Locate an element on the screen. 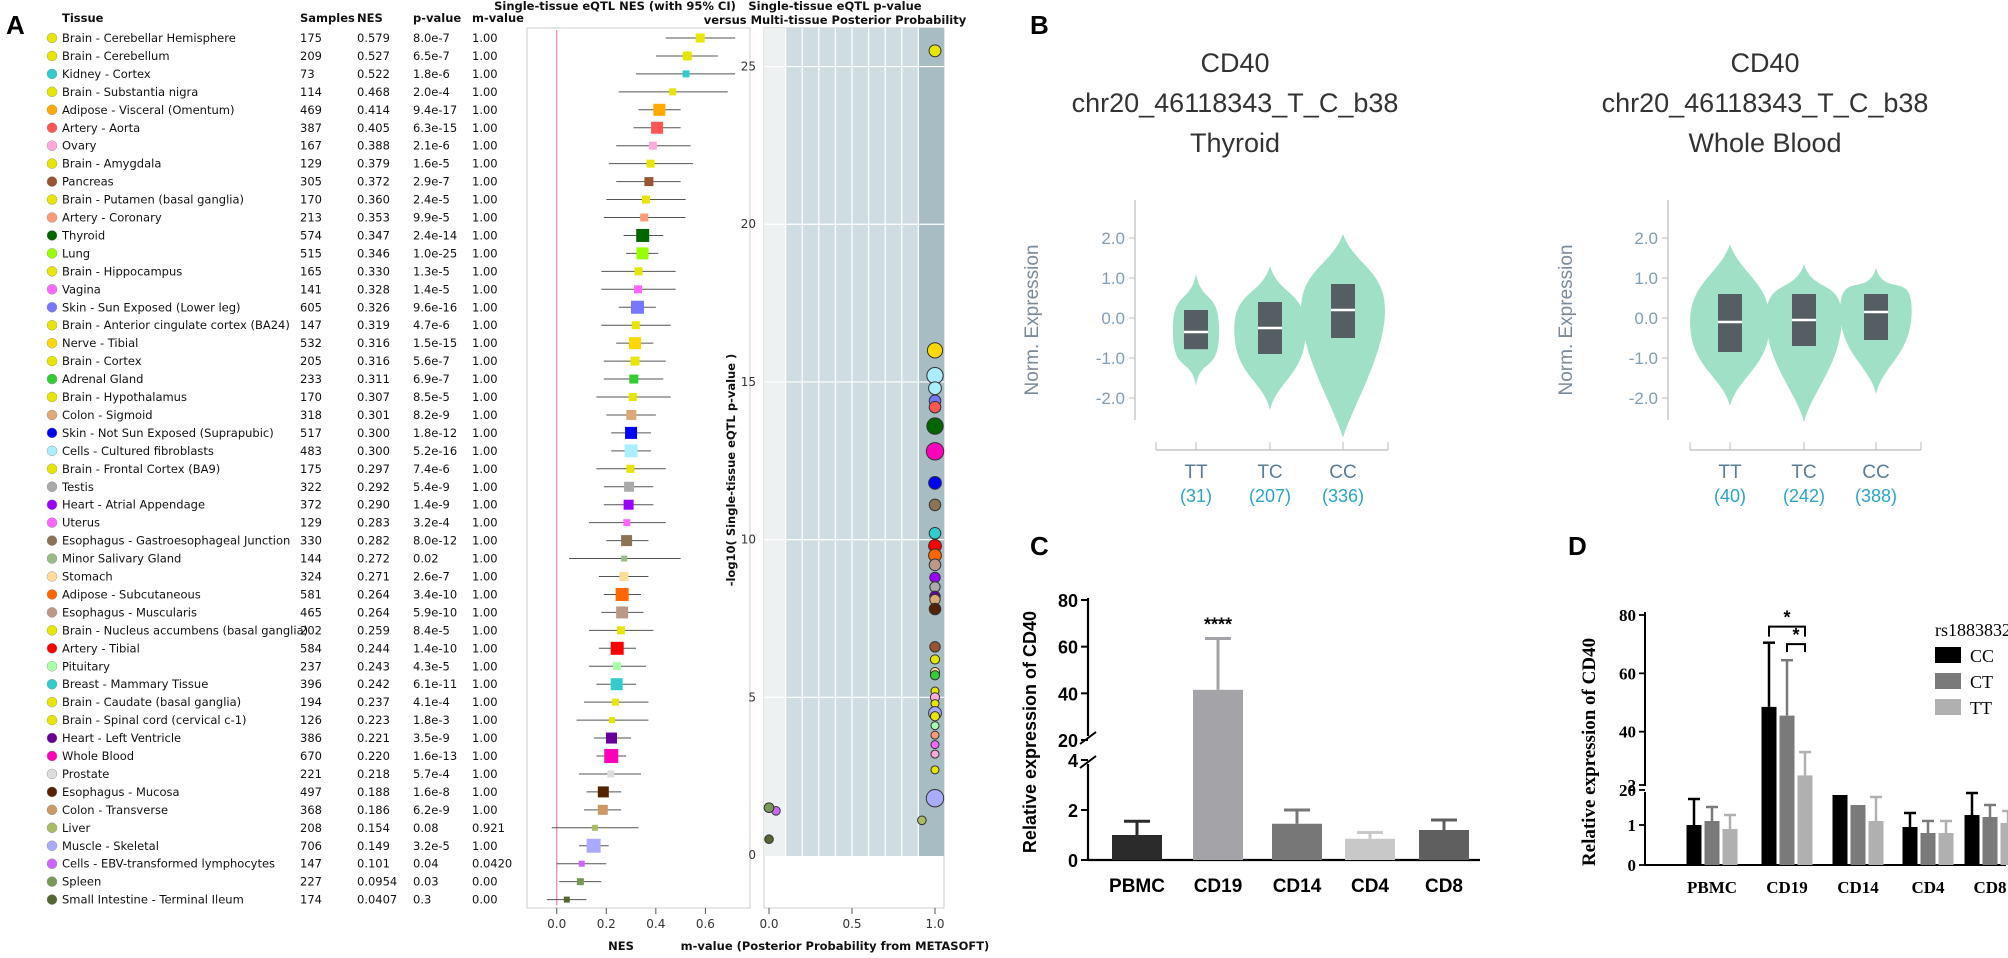 The height and width of the screenshot is (958, 2008). c-category: CD8 is located at coordinates (1444, 886).